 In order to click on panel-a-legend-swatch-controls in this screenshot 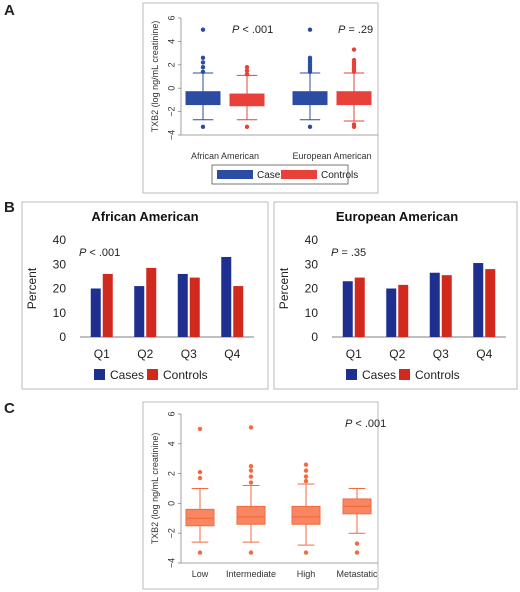, I will do `click(299, 174)`.